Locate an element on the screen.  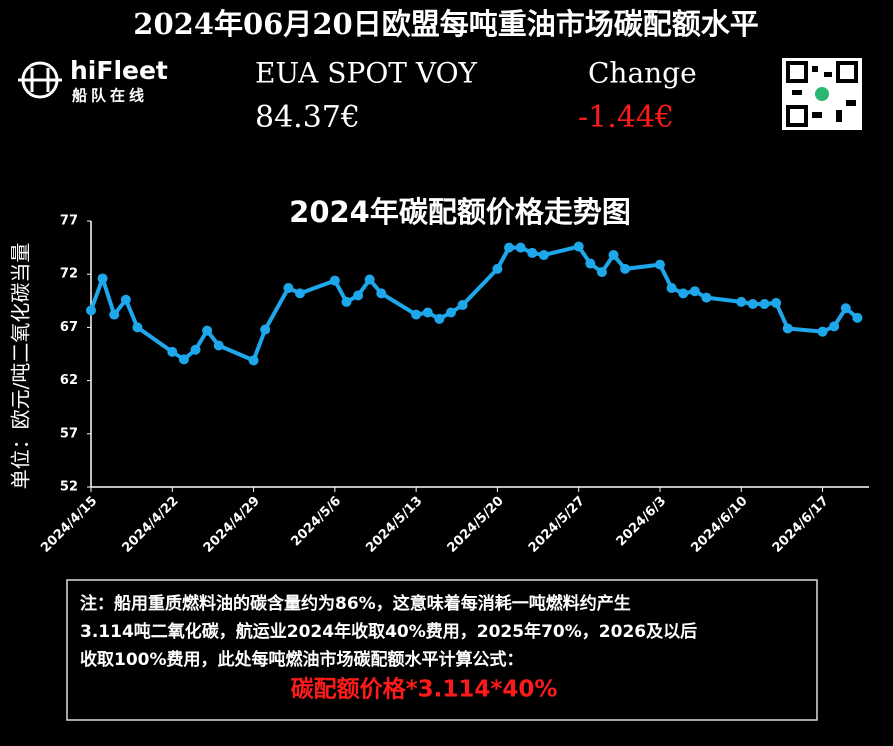
chart-title: 2024年碳配额价格走势图 is located at coordinates (460, 212).